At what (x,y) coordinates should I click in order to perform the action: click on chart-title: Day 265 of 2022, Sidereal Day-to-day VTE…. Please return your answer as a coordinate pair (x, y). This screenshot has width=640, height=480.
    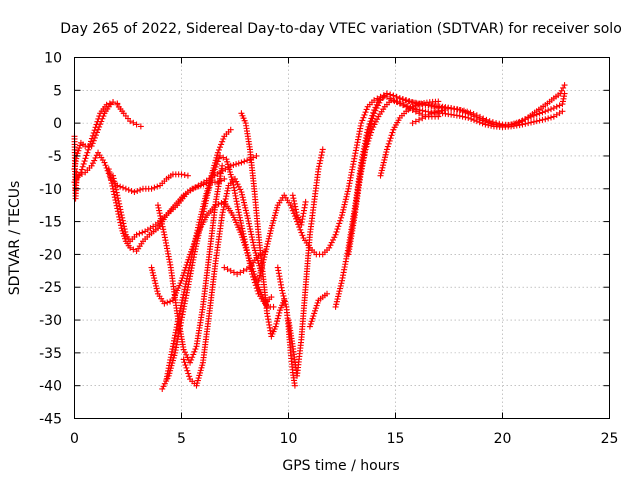
    Looking at the image, I should click on (341, 29).